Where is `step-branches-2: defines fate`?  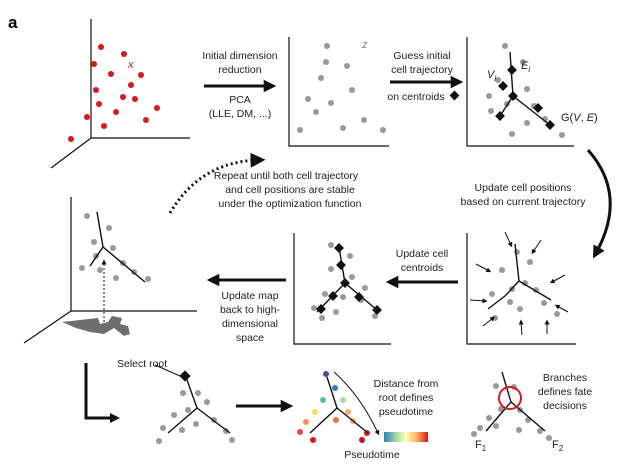 step-branches-2: defines fate is located at coordinates (565, 392).